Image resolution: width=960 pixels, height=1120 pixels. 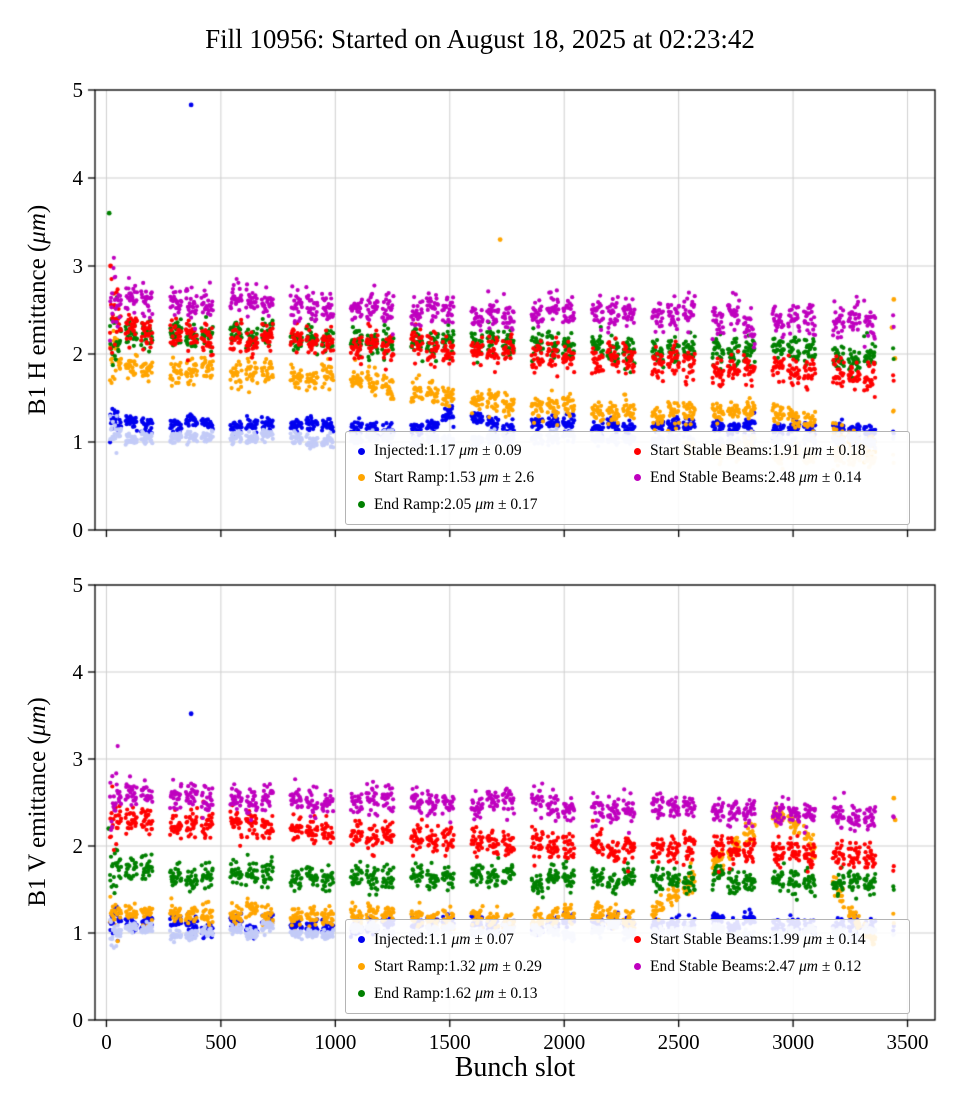 I want to click on legend-label: Start Ramp:1.32 μm ± 0.29, so click(x=458, y=966).